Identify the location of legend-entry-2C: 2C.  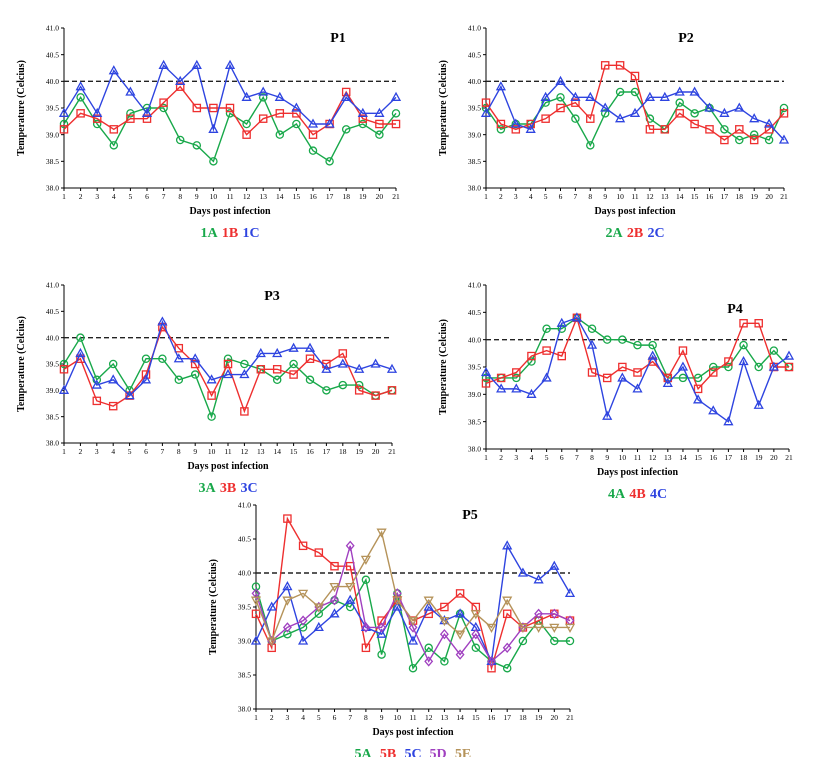
(655, 233).